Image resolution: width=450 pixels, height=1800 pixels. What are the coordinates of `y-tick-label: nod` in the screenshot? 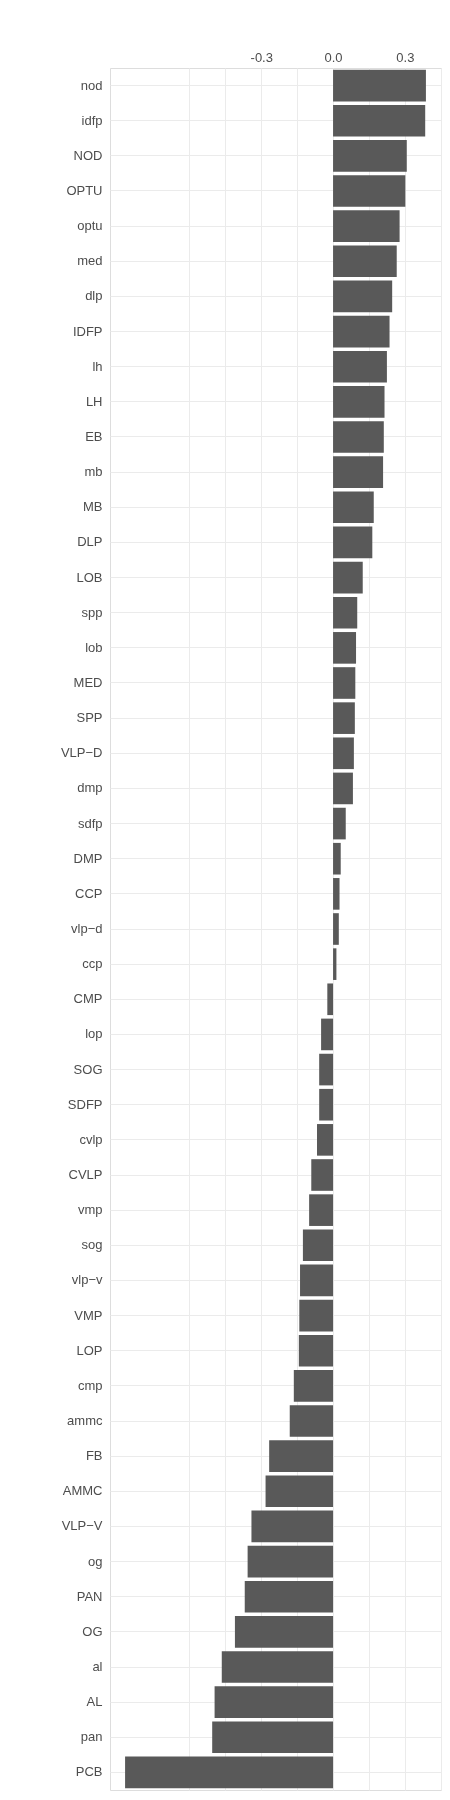 It's located at (91, 85).